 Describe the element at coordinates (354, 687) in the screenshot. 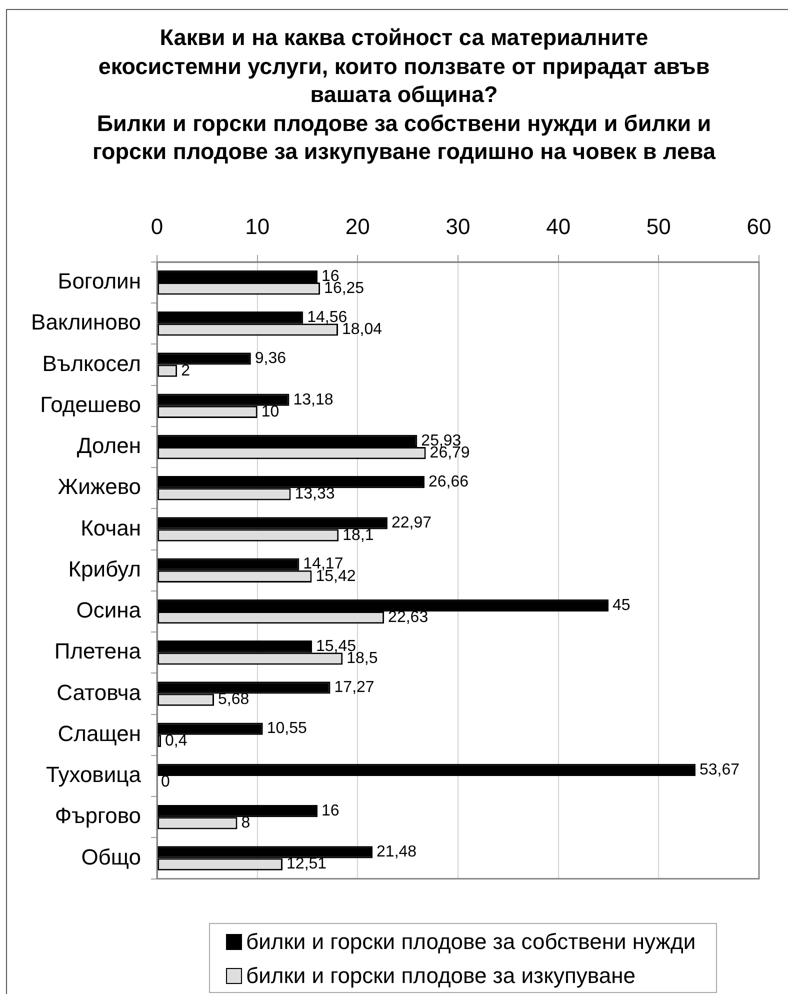

I see `data-label: 17,27` at that location.